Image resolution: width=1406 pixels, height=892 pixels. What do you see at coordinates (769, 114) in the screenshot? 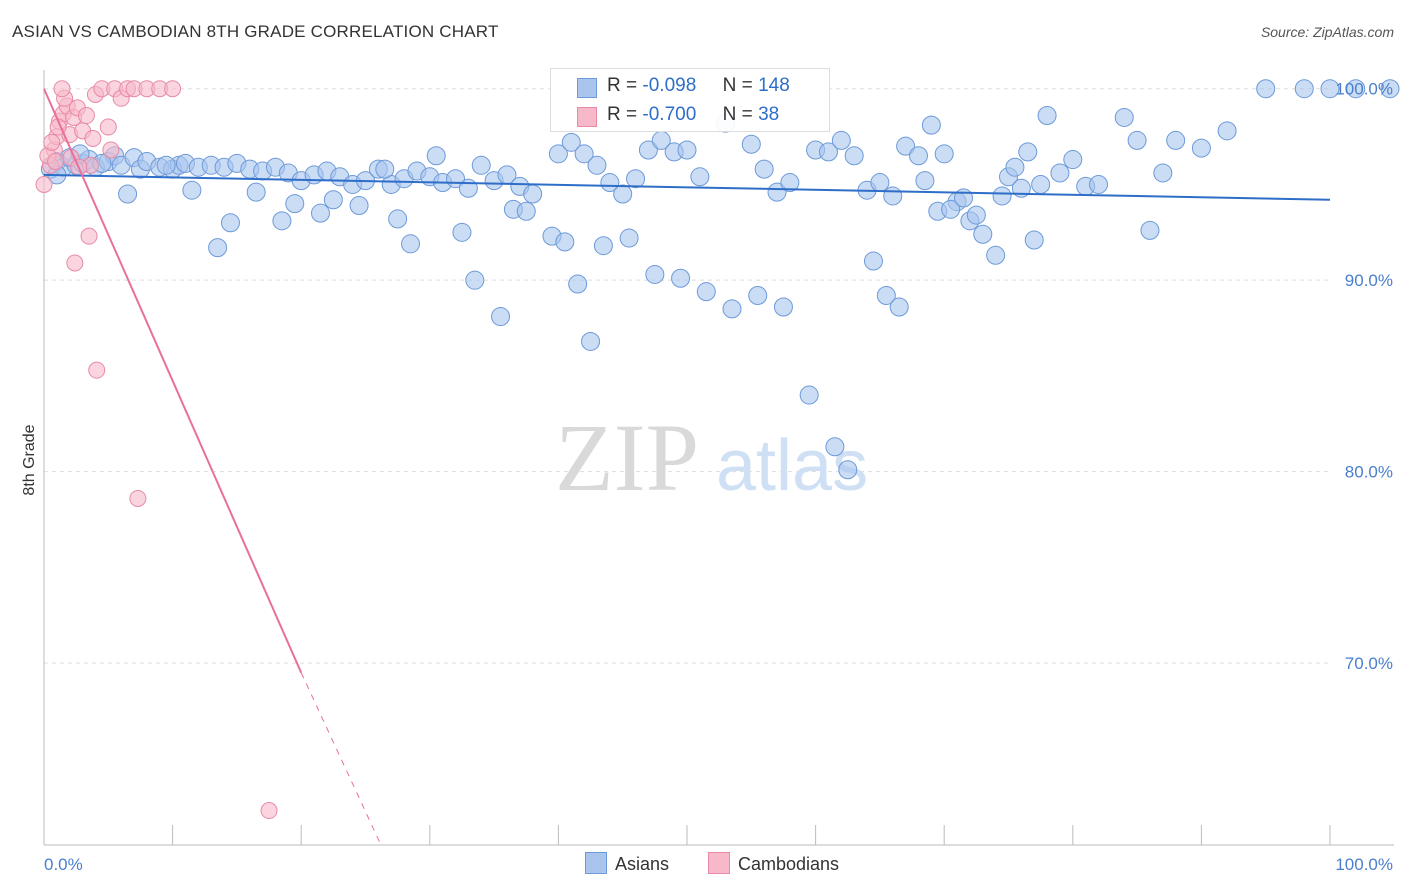
I see `legend-n-value: 38` at bounding box center [769, 114].